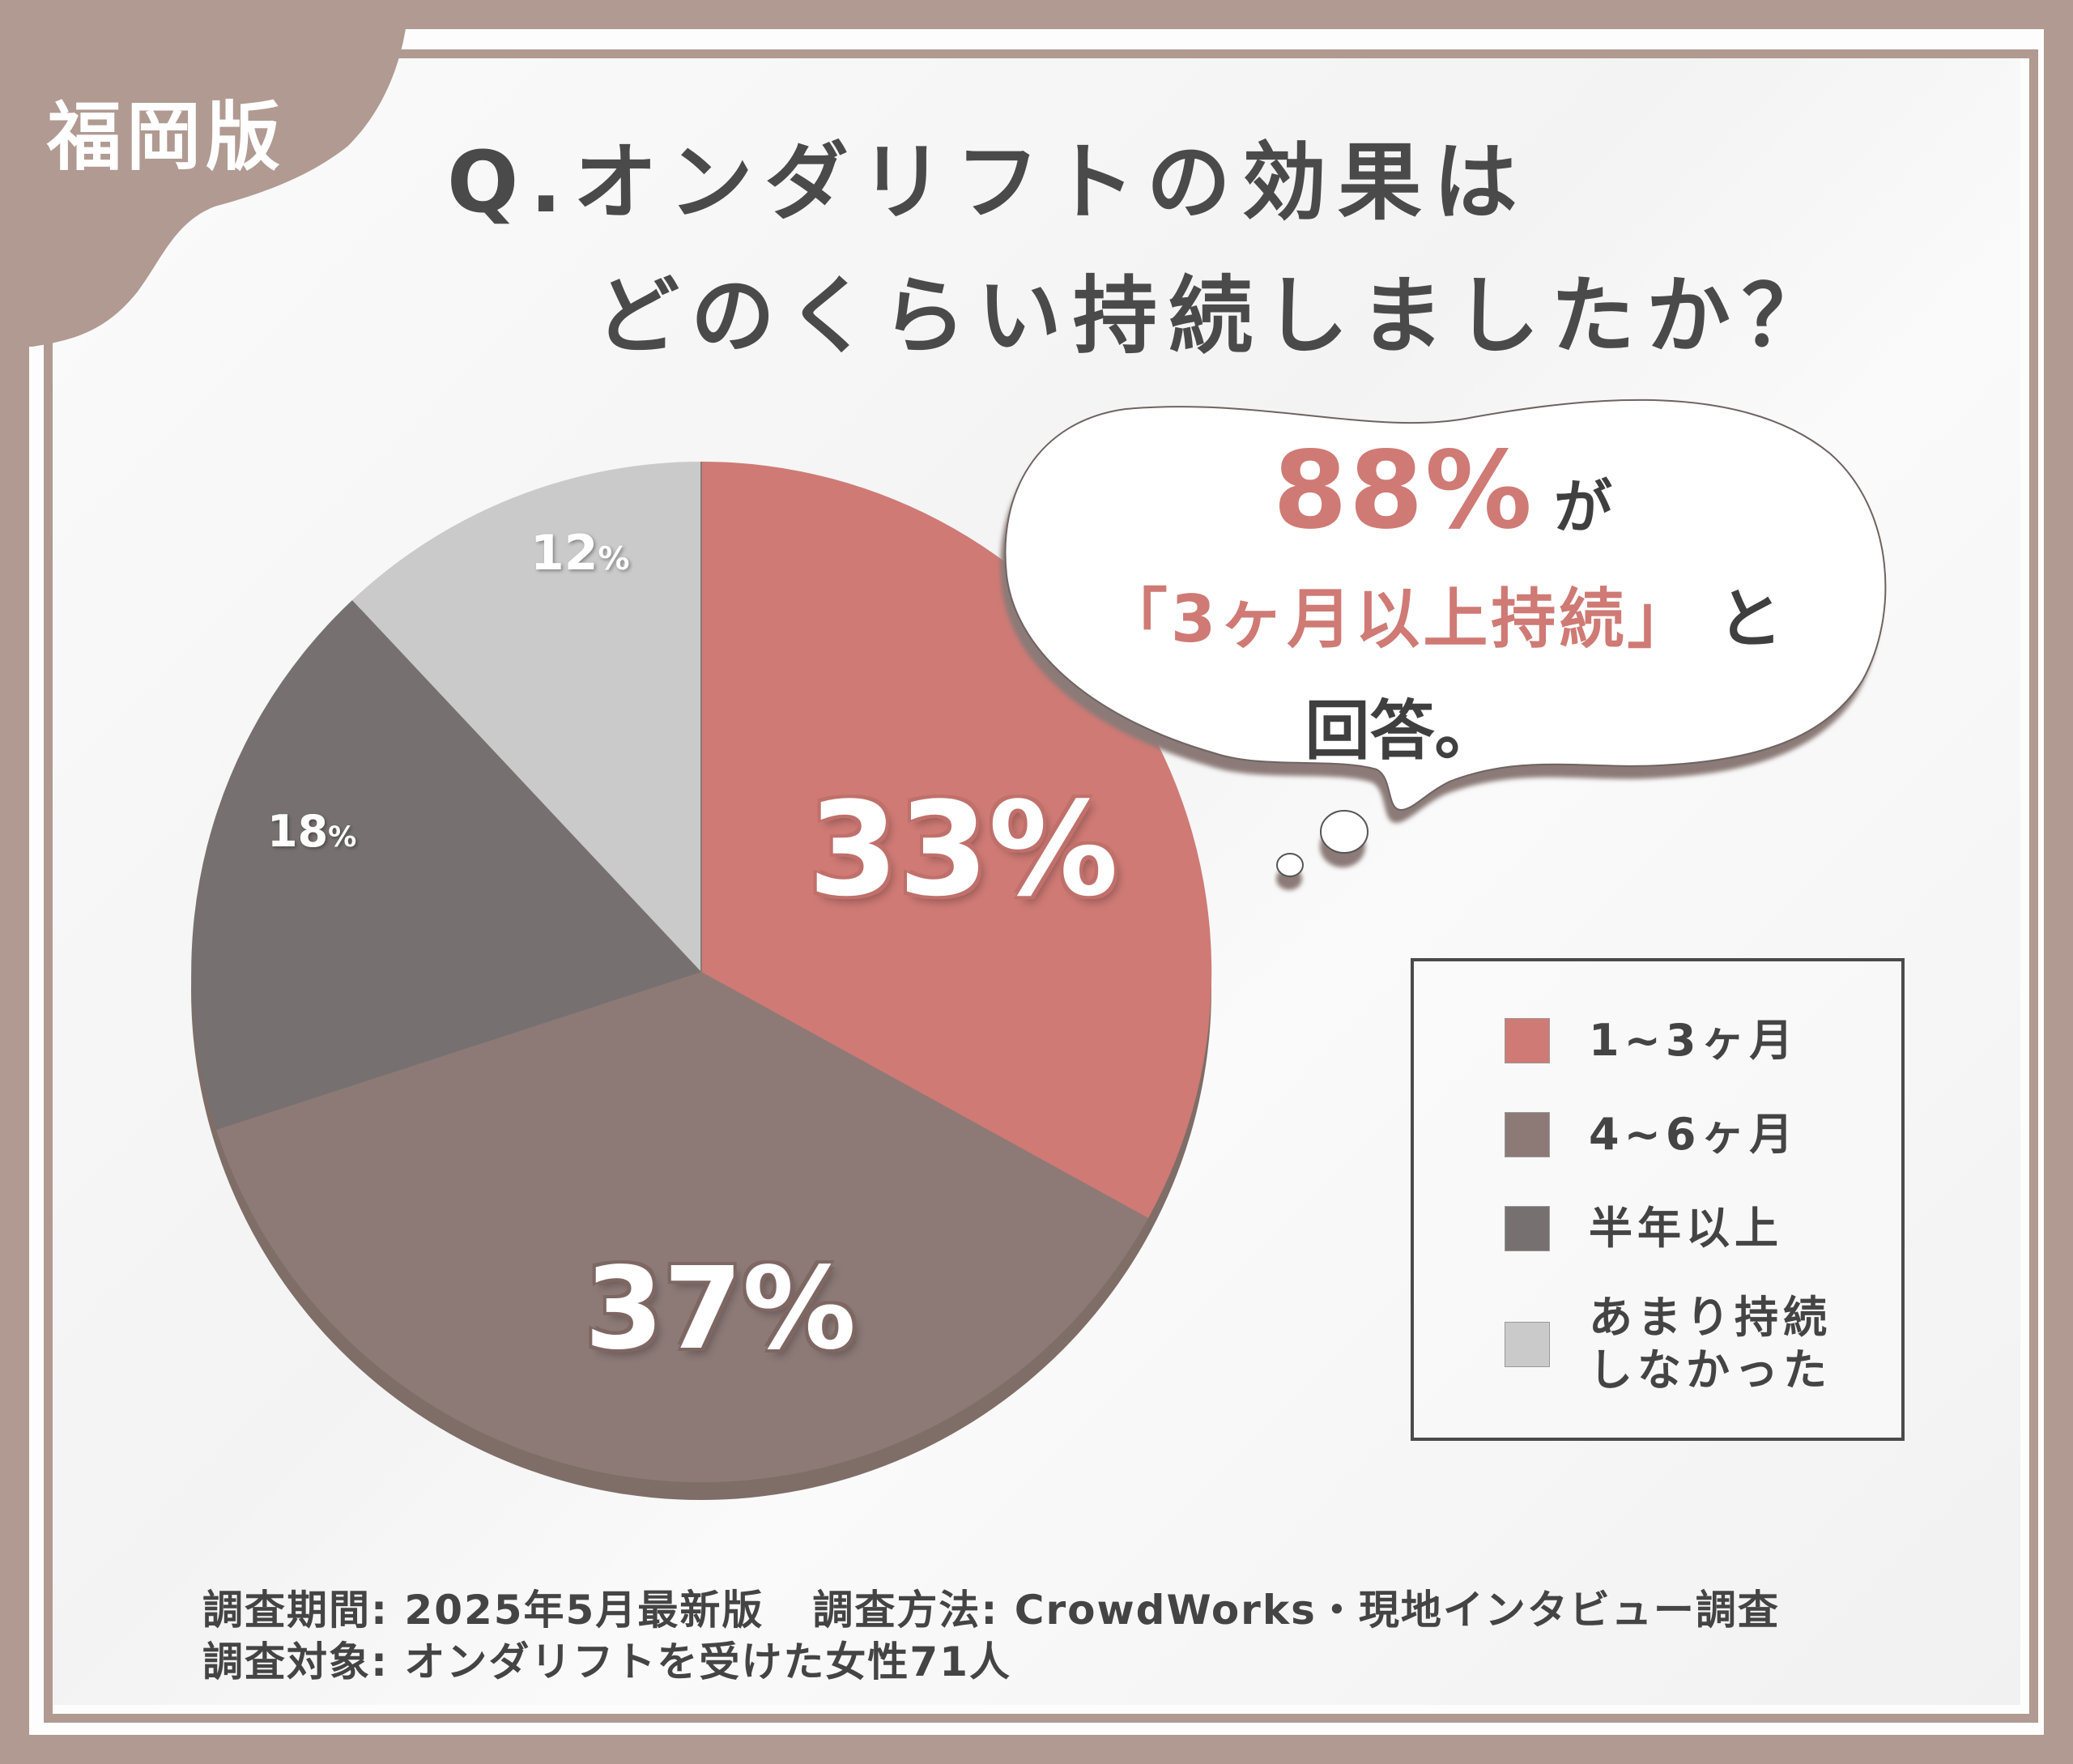 The image size is (2073, 1764). I want to click on callout-highlight-phrase: 「3ヶ月以上持続」, so click(1399, 619).